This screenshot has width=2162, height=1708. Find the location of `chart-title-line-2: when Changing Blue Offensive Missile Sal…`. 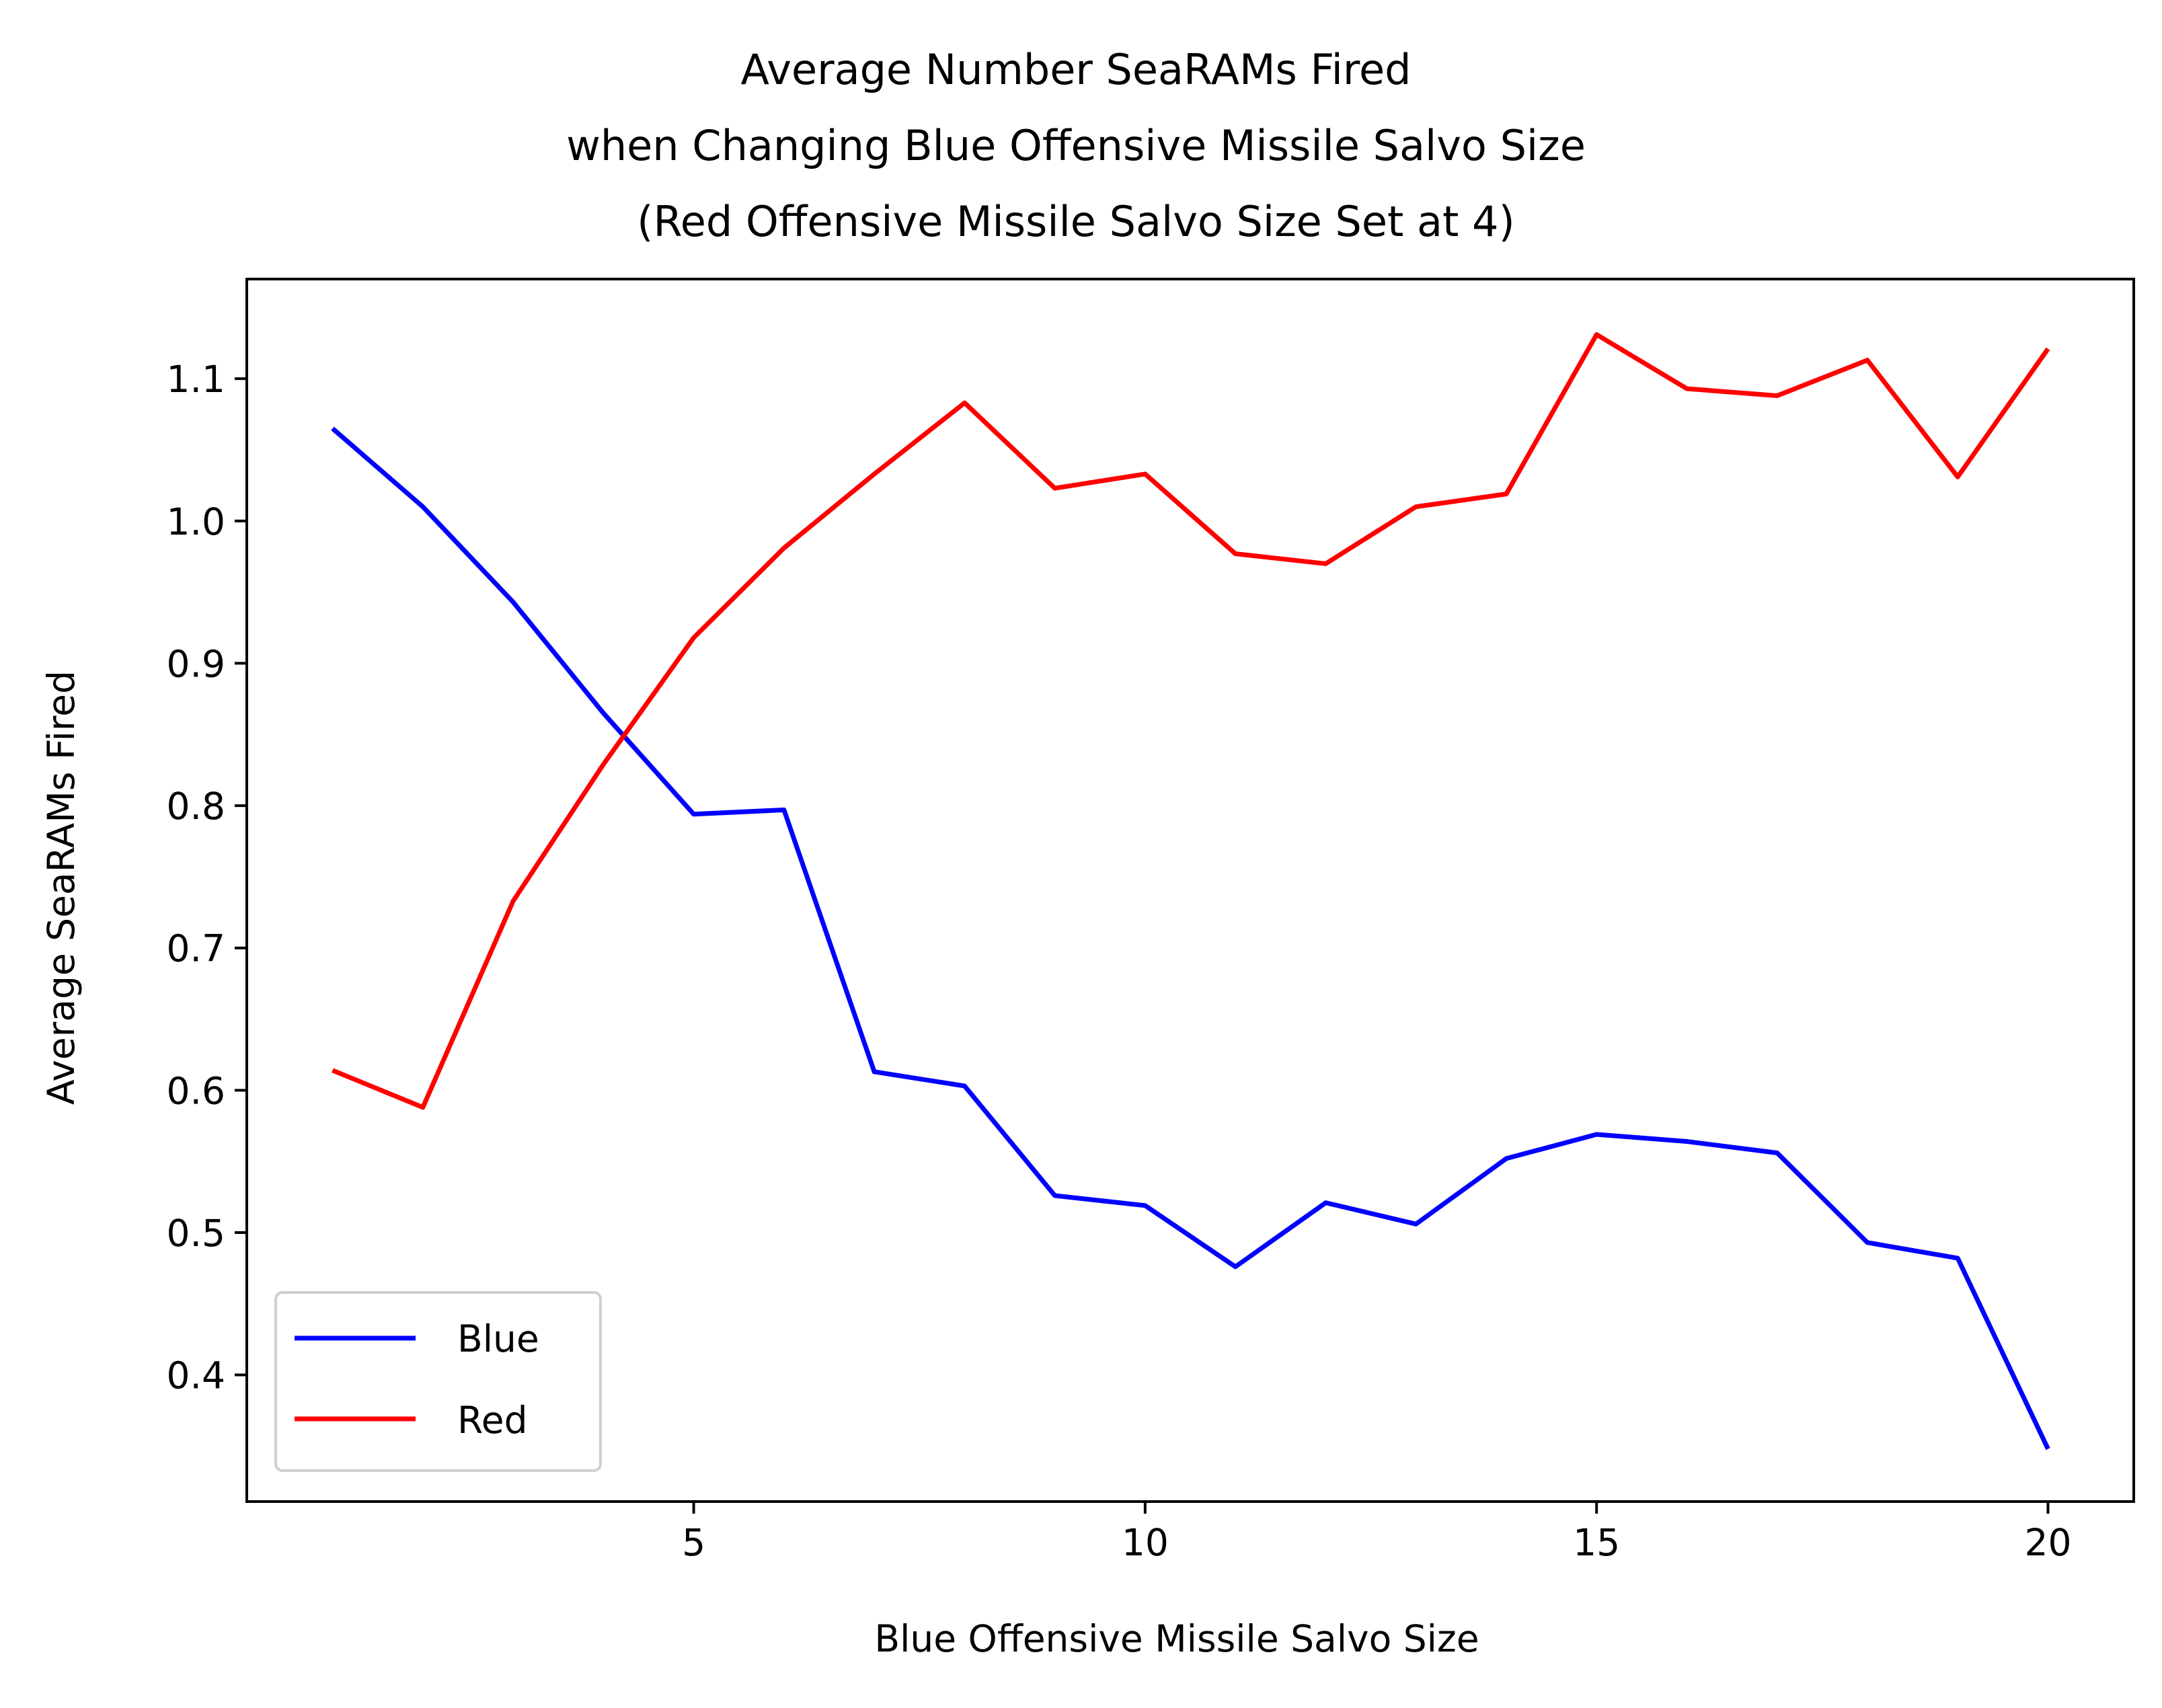

chart-title-line-2: when Changing Blue Offensive Missile Sal… is located at coordinates (1076, 145).